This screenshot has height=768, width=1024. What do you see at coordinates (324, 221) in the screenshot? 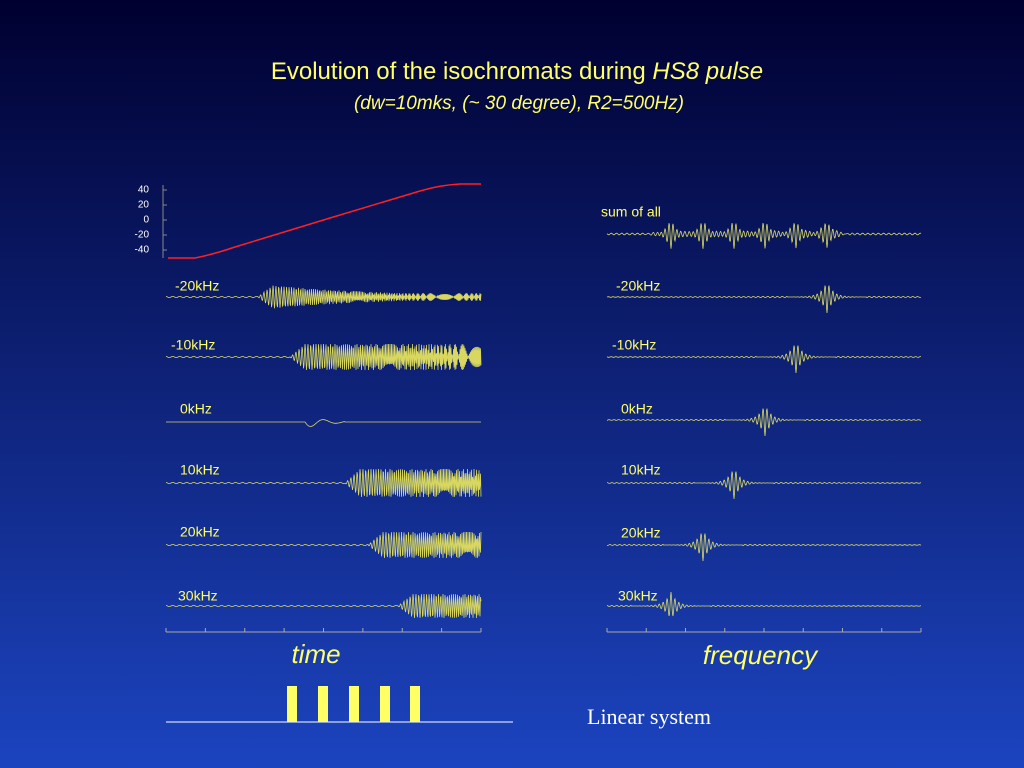
I see `sweep-curve` at bounding box center [324, 221].